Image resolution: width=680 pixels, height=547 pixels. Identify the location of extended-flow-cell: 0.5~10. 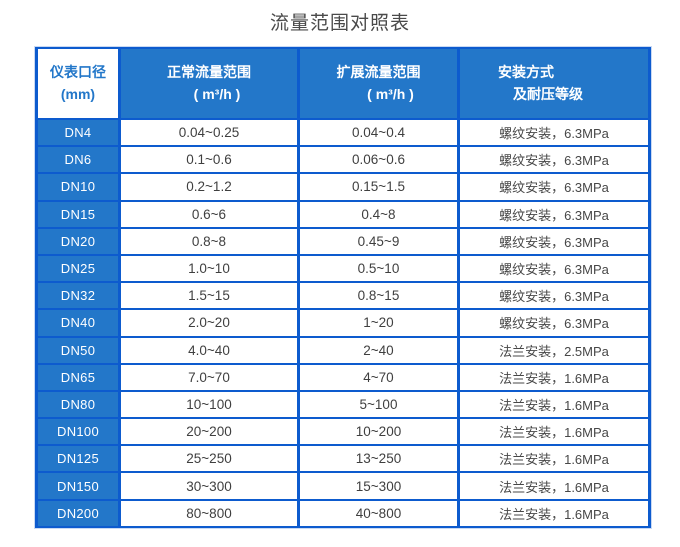
(378, 268).